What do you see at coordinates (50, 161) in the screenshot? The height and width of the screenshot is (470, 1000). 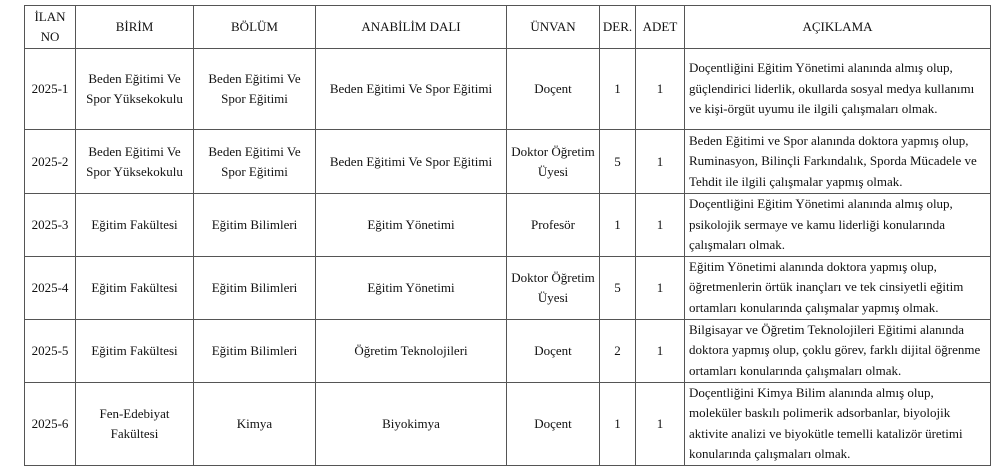 I see `cell-ilan-no: 2025-2` at bounding box center [50, 161].